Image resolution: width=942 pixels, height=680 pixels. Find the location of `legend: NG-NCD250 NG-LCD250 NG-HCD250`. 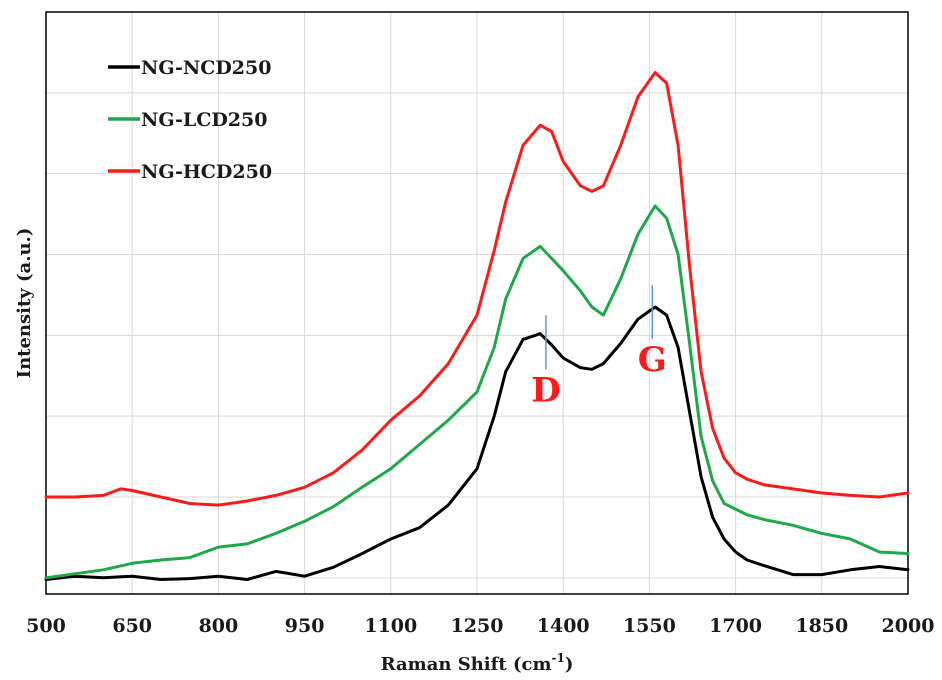

legend: NG-NCD250 NG-LCD250 NG-HCD250 is located at coordinates (190, 120).